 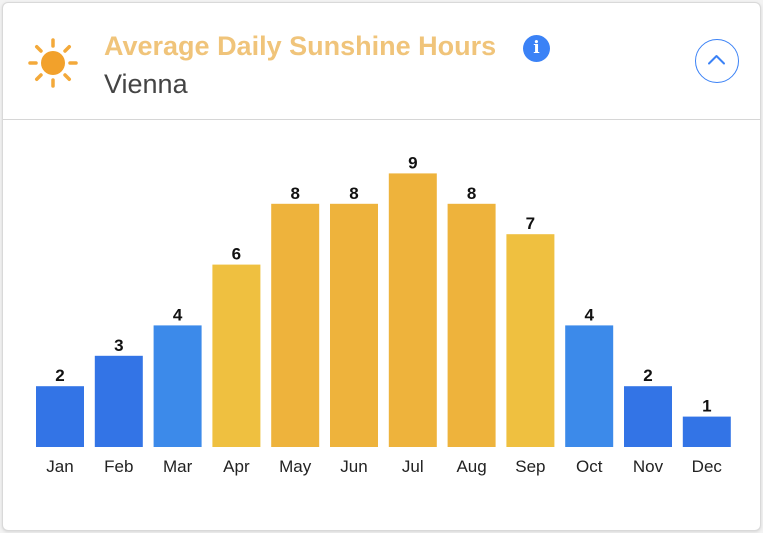 I want to click on value-label: 1, so click(x=706, y=406).